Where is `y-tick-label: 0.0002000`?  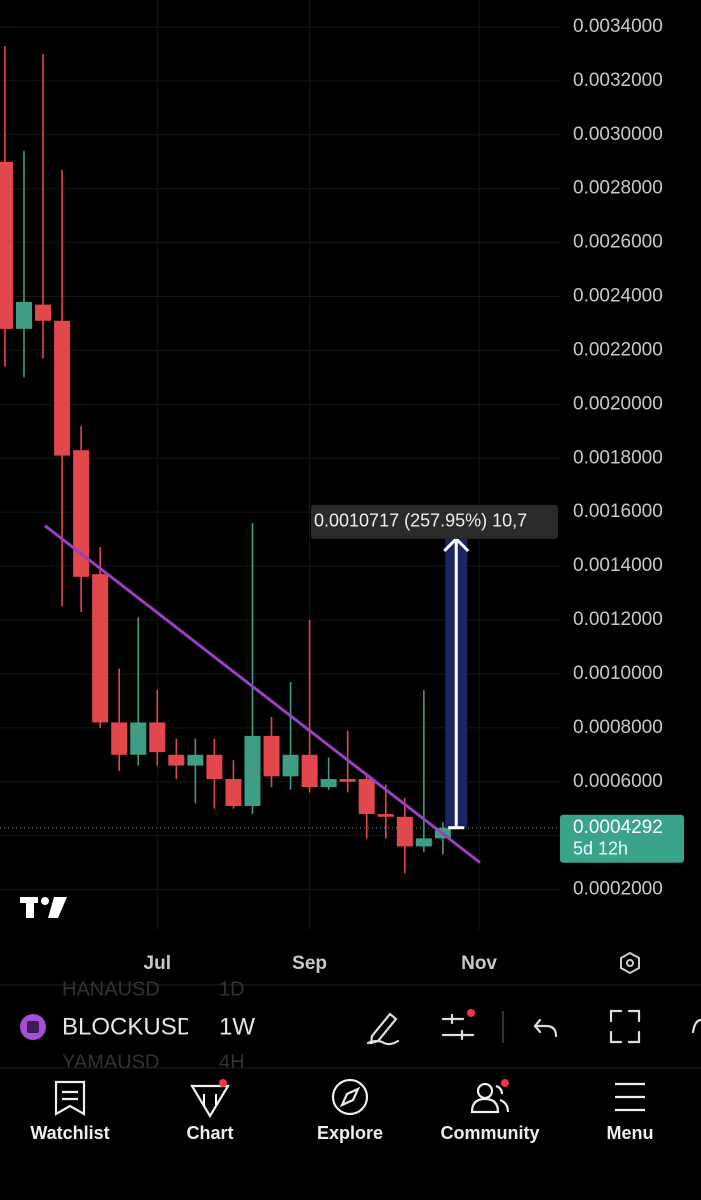 y-tick-label: 0.0002000 is located at coordinates (618, 889).